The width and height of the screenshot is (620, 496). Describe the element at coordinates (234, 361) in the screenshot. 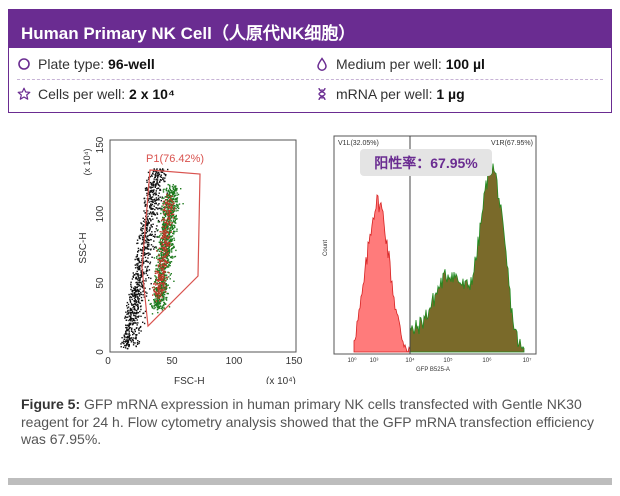

I see `scatter-x-tick: 100` at that location.